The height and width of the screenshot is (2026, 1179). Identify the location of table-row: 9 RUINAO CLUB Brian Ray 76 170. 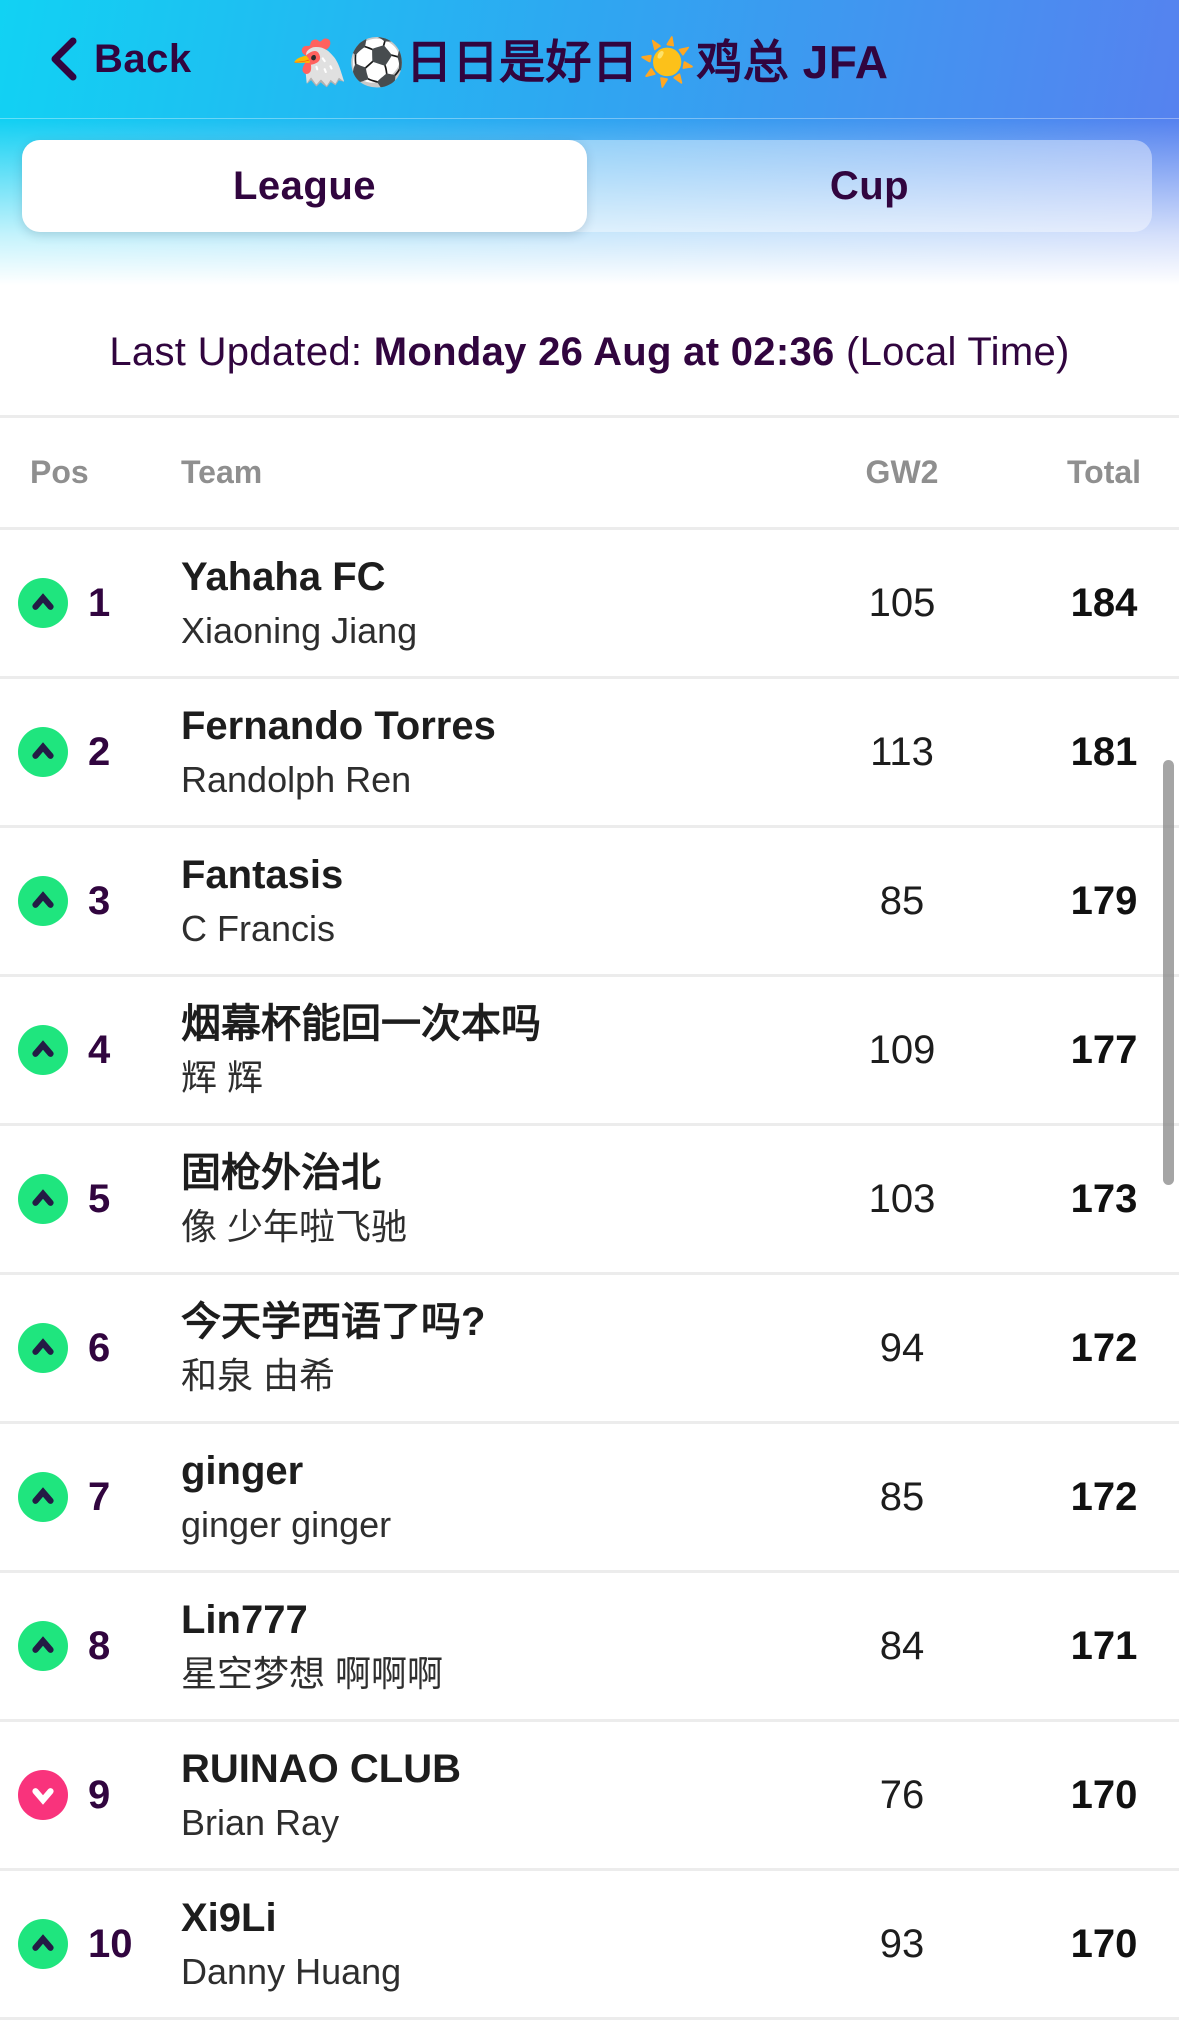
(589, 1796).